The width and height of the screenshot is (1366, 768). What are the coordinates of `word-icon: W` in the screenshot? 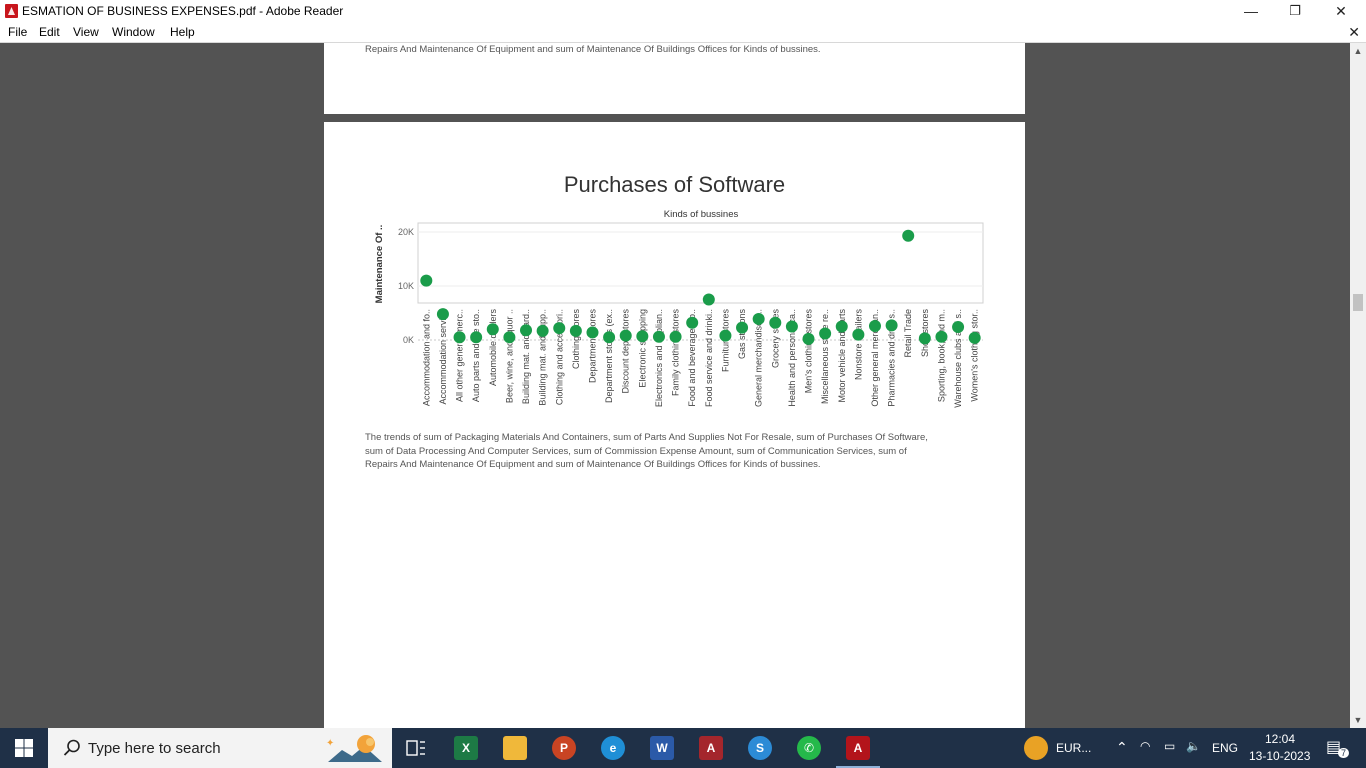 It's located at (662, 748).